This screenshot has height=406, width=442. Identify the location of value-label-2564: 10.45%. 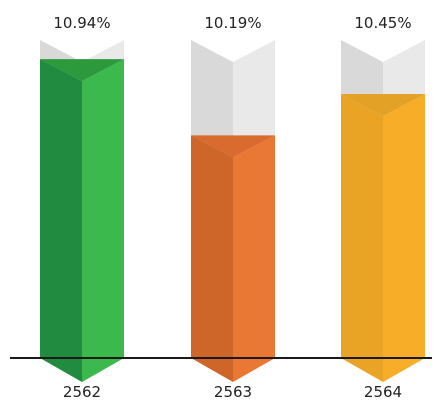
(382, 23).